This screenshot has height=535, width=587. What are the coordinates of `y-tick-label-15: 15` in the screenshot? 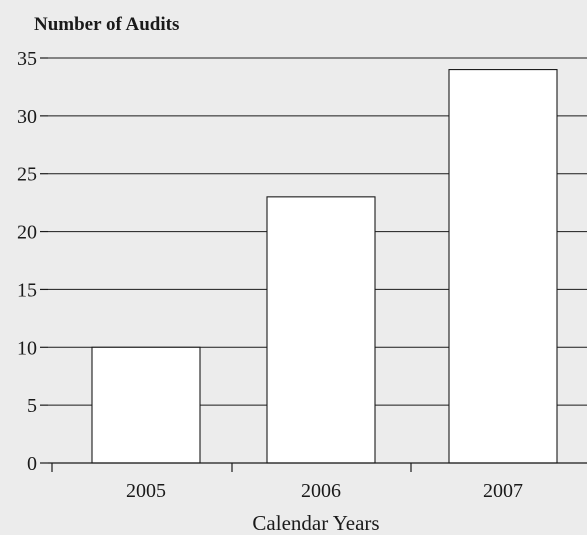 It's located at (27, 290).